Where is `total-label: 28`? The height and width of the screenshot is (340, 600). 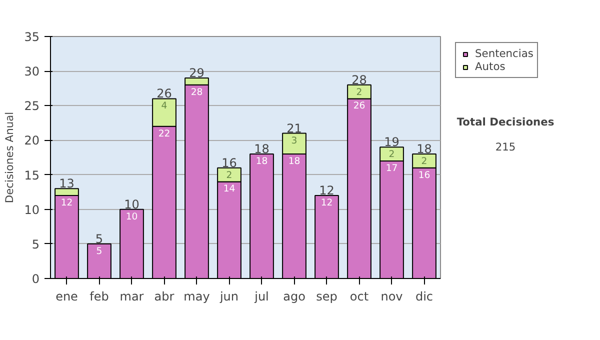 total-label: 28 is located at coordinates (359, 79).